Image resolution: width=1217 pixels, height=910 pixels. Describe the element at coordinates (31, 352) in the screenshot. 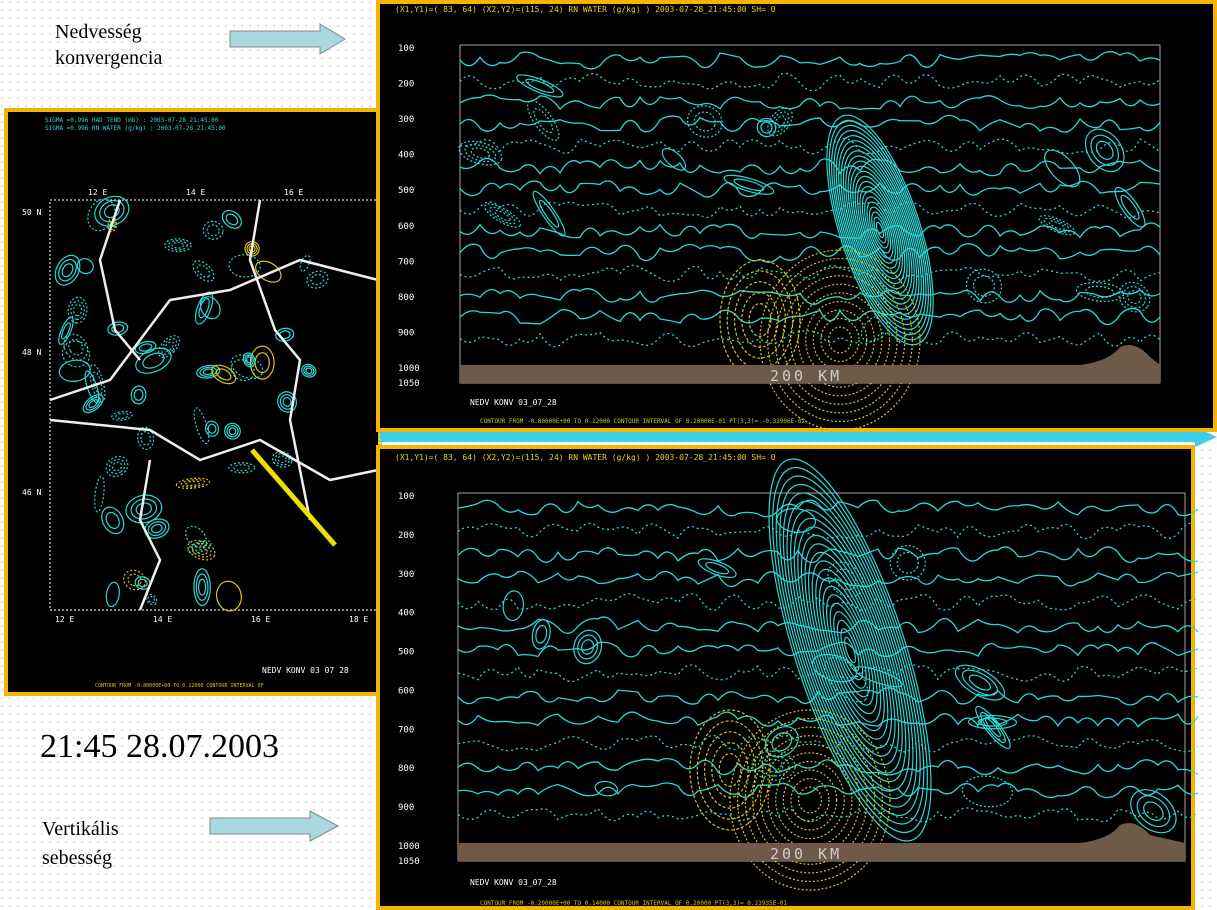

I see `lat-label: 48 N` at that location.